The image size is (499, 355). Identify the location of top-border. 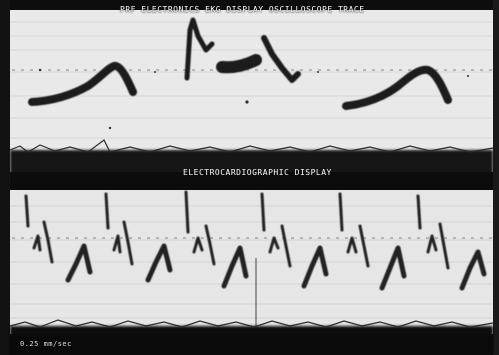
(249, 5).